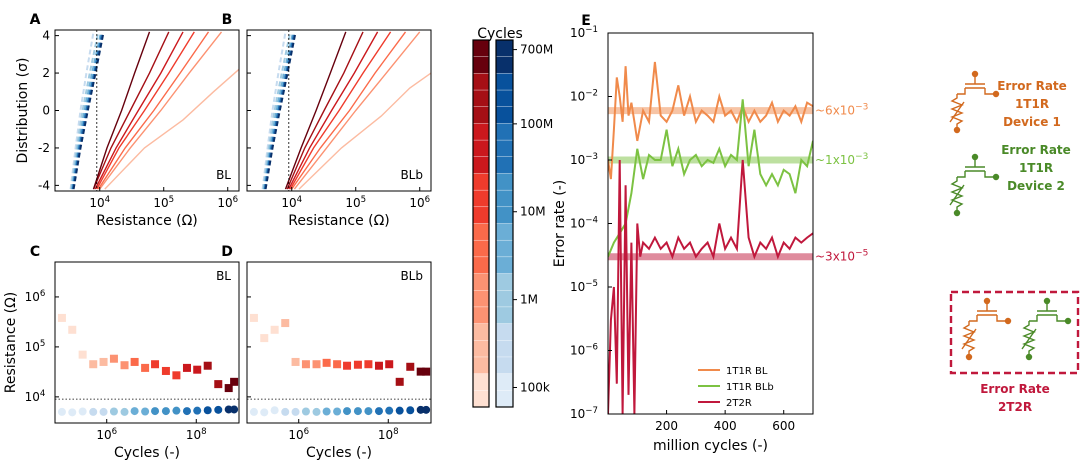 This screenshot has height=463, width=1084. What do you see at coordinates (147, 221) in the screenshot?
I see `x-axis-label: Resistance (Ω)` at bounding box center [147, 221].